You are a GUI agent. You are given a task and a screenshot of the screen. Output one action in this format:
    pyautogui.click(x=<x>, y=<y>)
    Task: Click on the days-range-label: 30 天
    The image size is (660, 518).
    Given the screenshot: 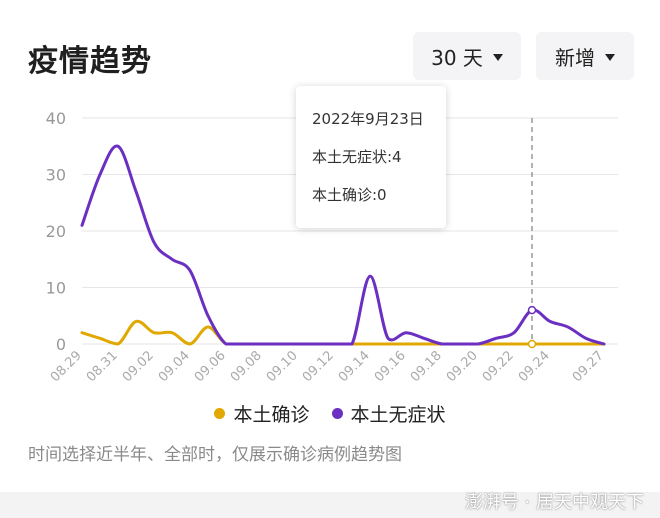 What is the action you would take?
    pyautogui.click(x=457, y=57)
    